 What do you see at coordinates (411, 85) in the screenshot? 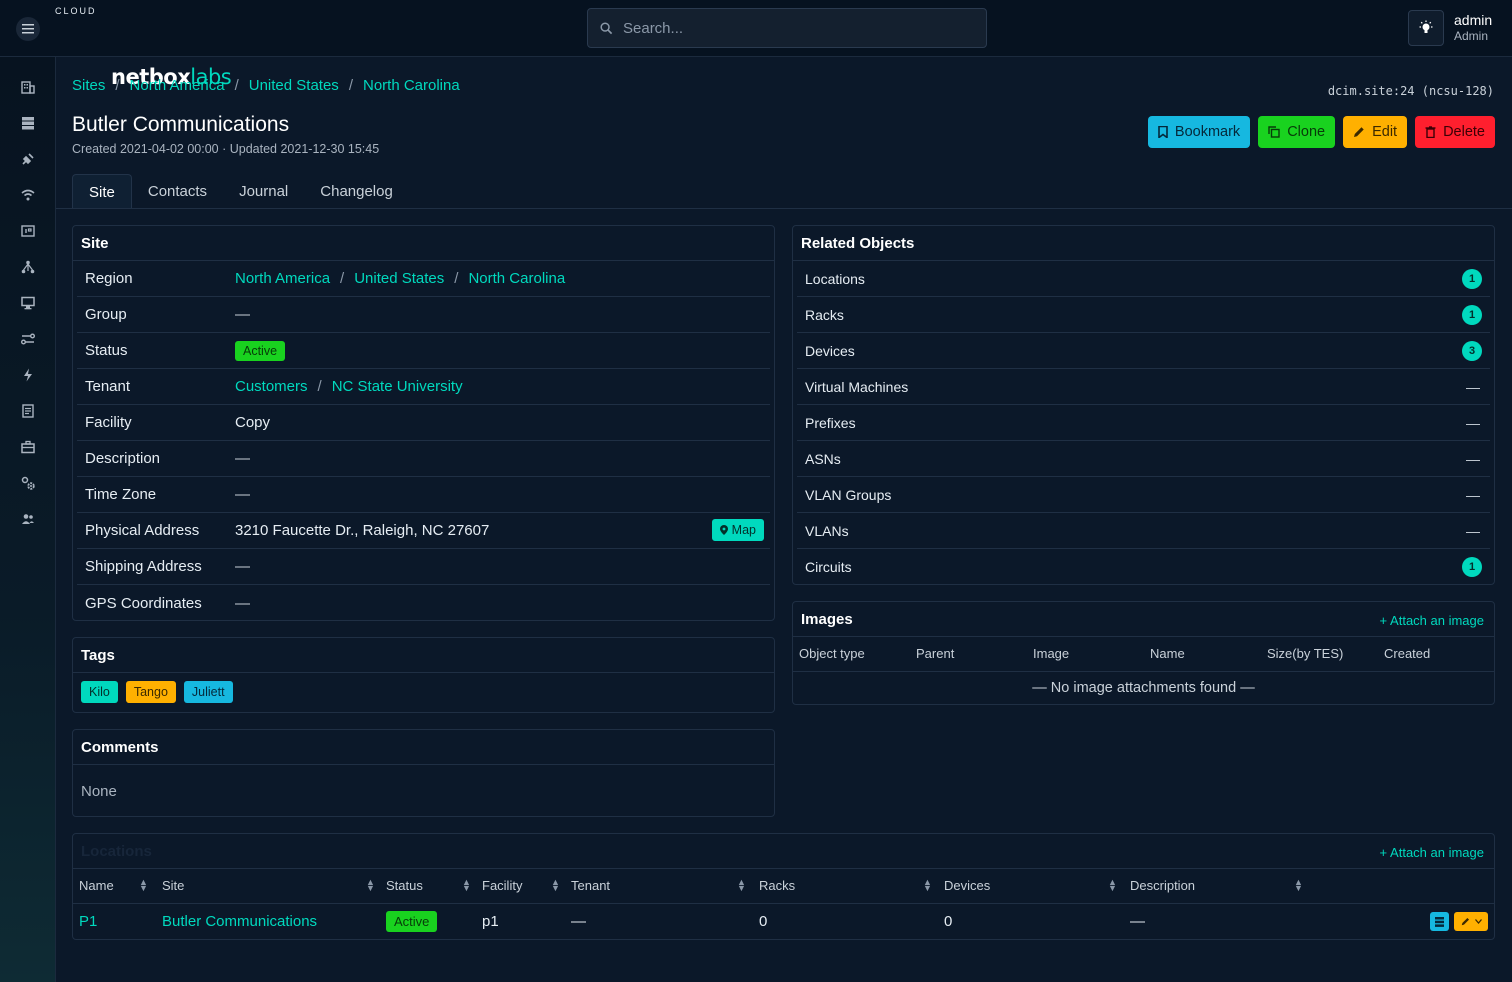
I see `breadcrumb-north-carolina: North Carolina` at bounding box center [411, 85].